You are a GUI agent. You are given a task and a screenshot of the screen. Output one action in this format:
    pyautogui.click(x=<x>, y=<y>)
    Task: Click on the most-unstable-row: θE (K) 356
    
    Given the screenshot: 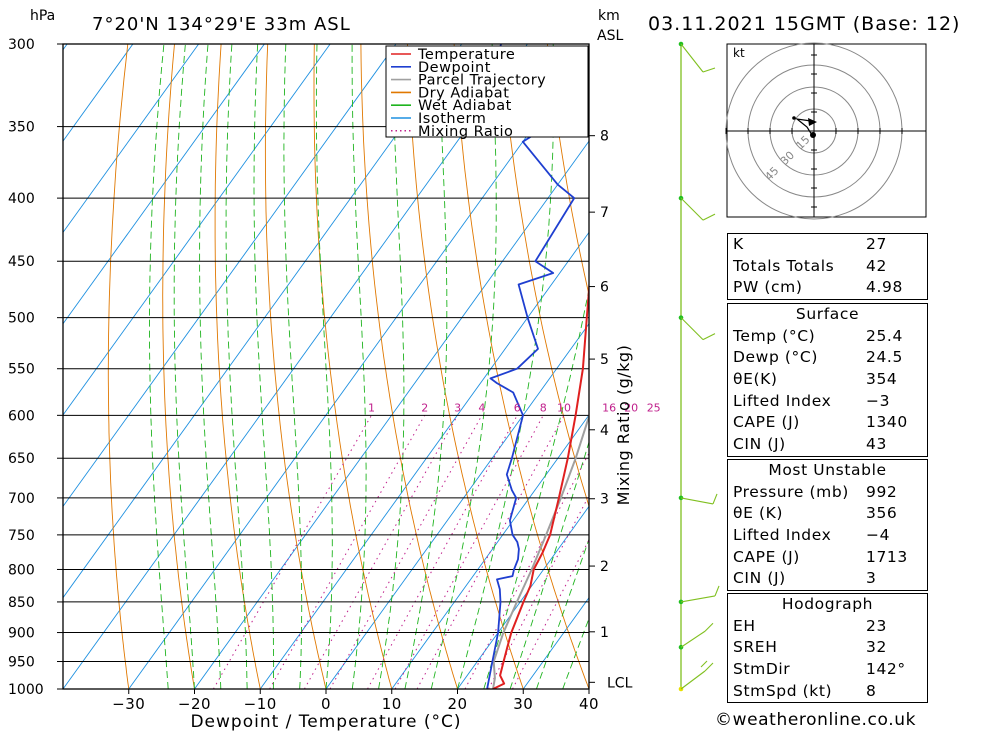 What is the action you would take?
    pyautogui.click(x=827, y=514)
    